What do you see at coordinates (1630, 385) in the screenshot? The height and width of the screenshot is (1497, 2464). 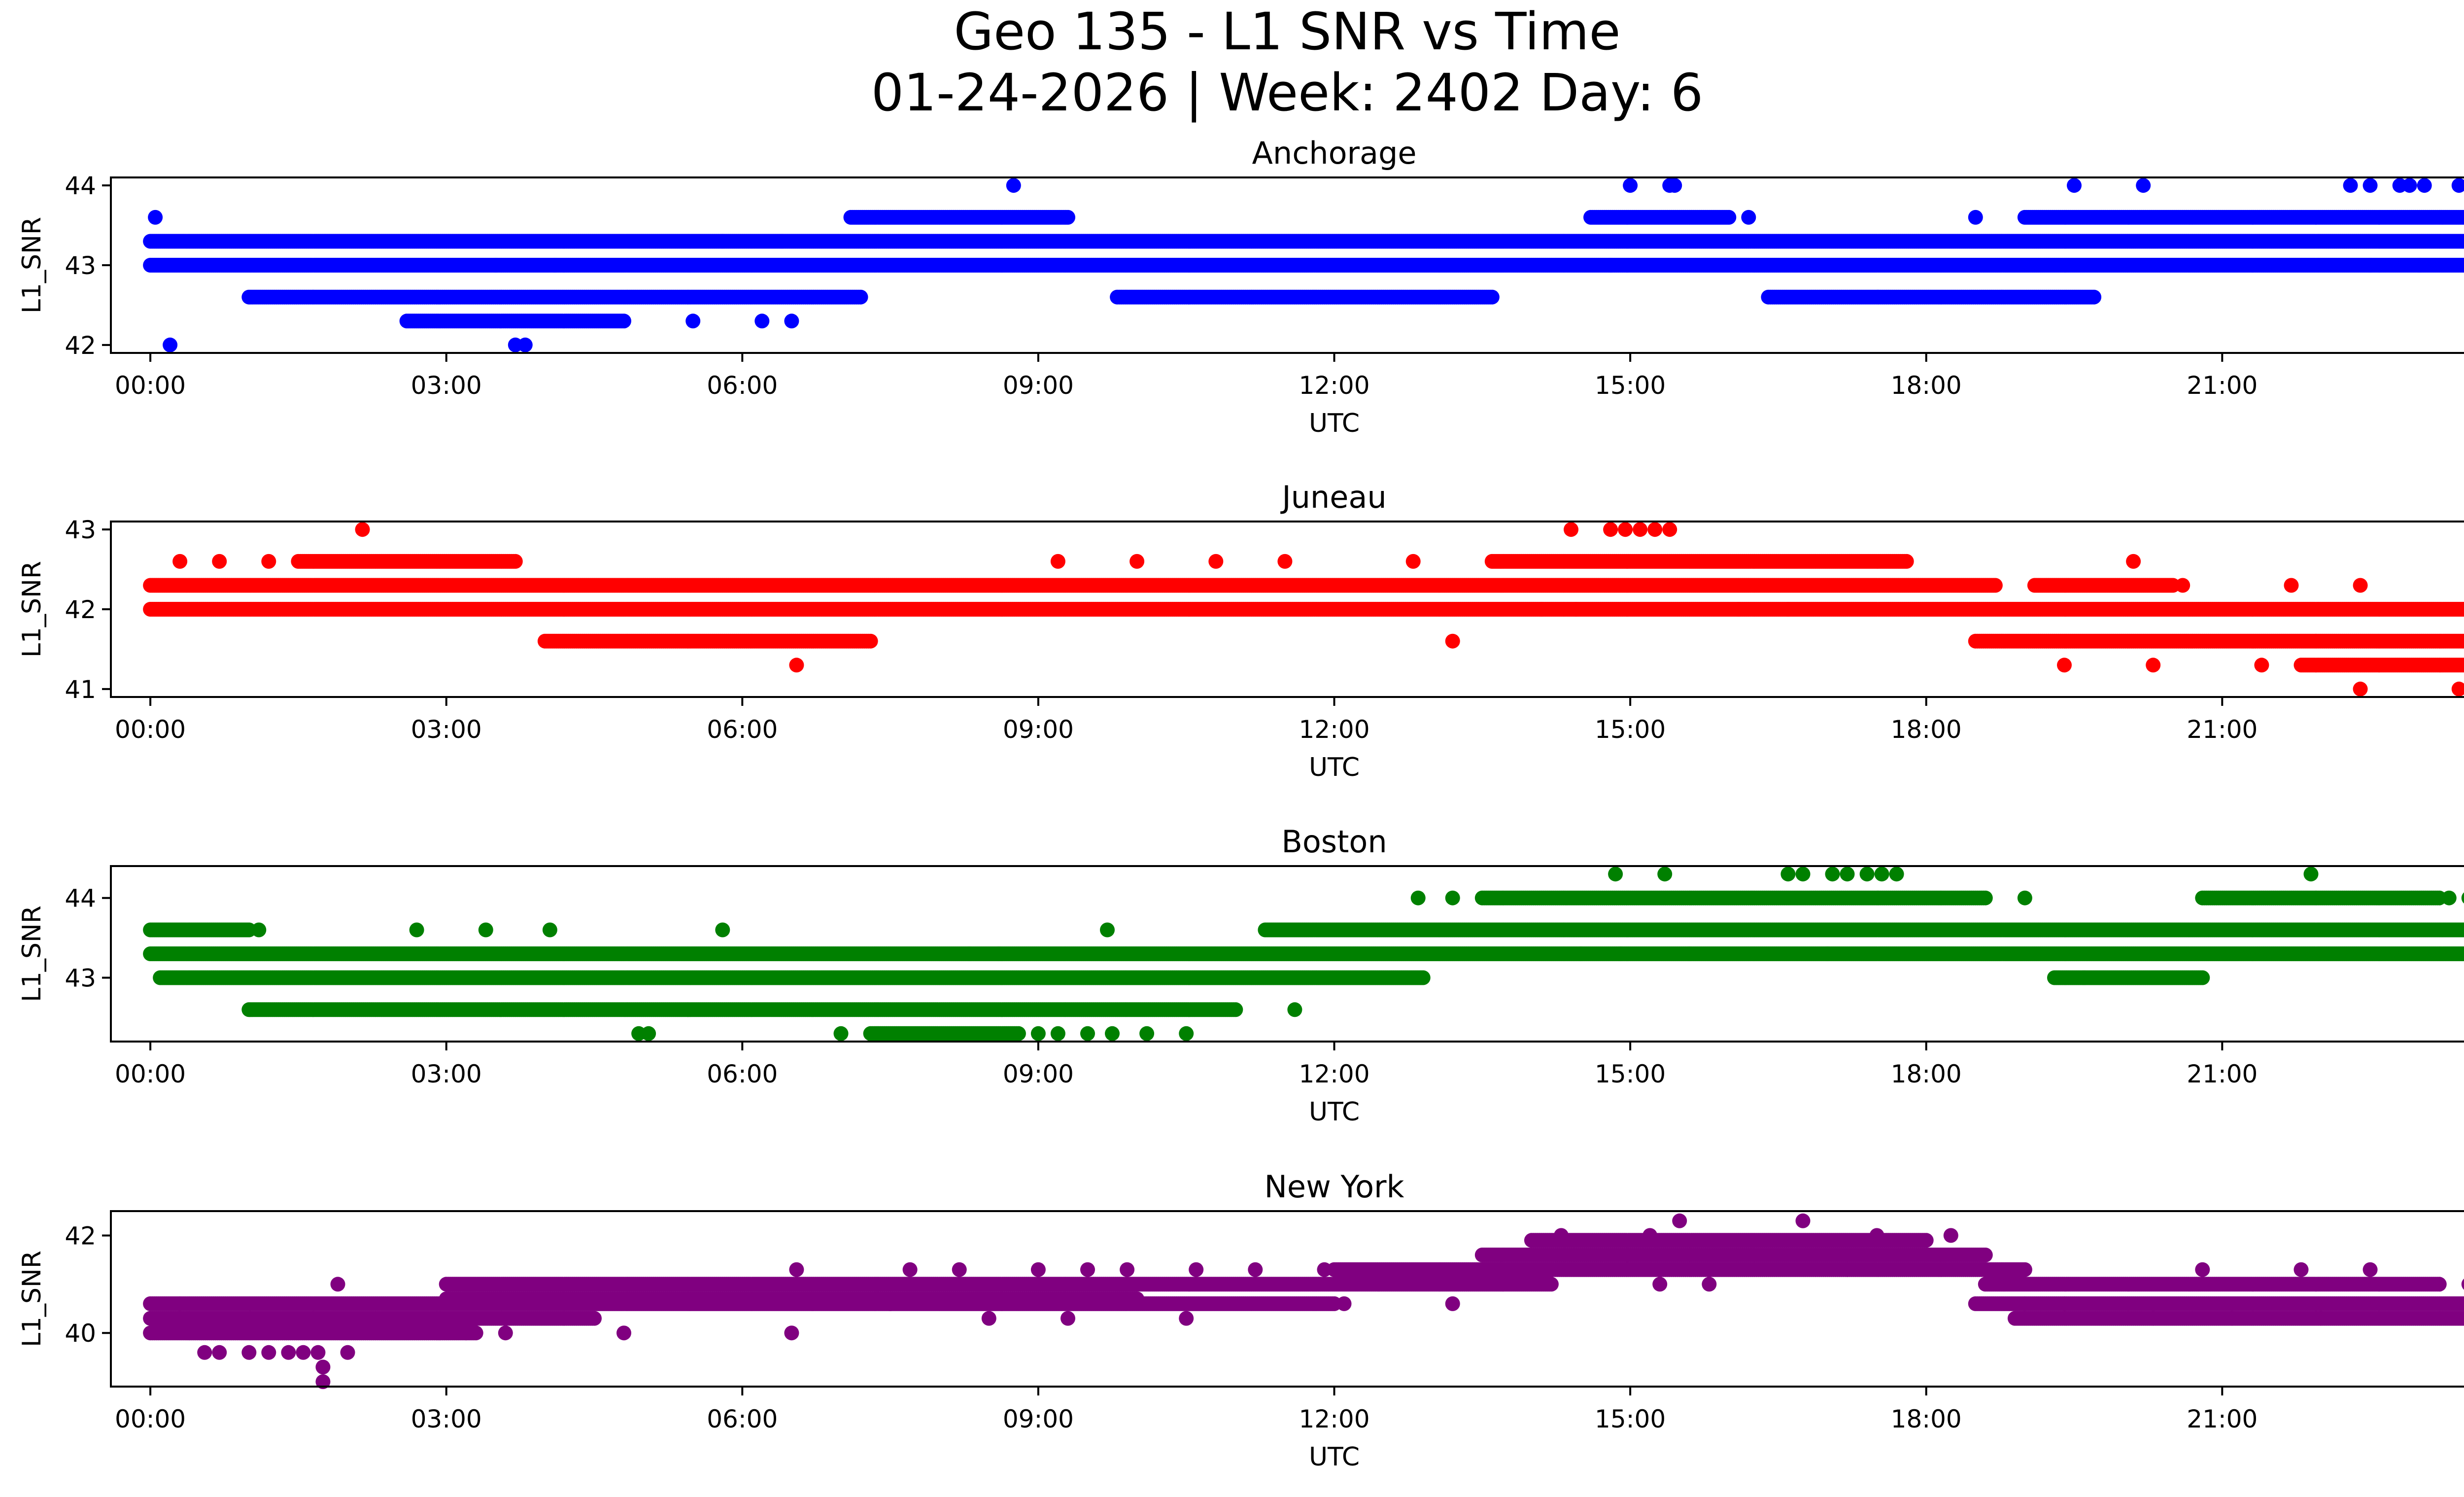 I see `x-tick-label: 15:00` at bounding box center [1630, 385].